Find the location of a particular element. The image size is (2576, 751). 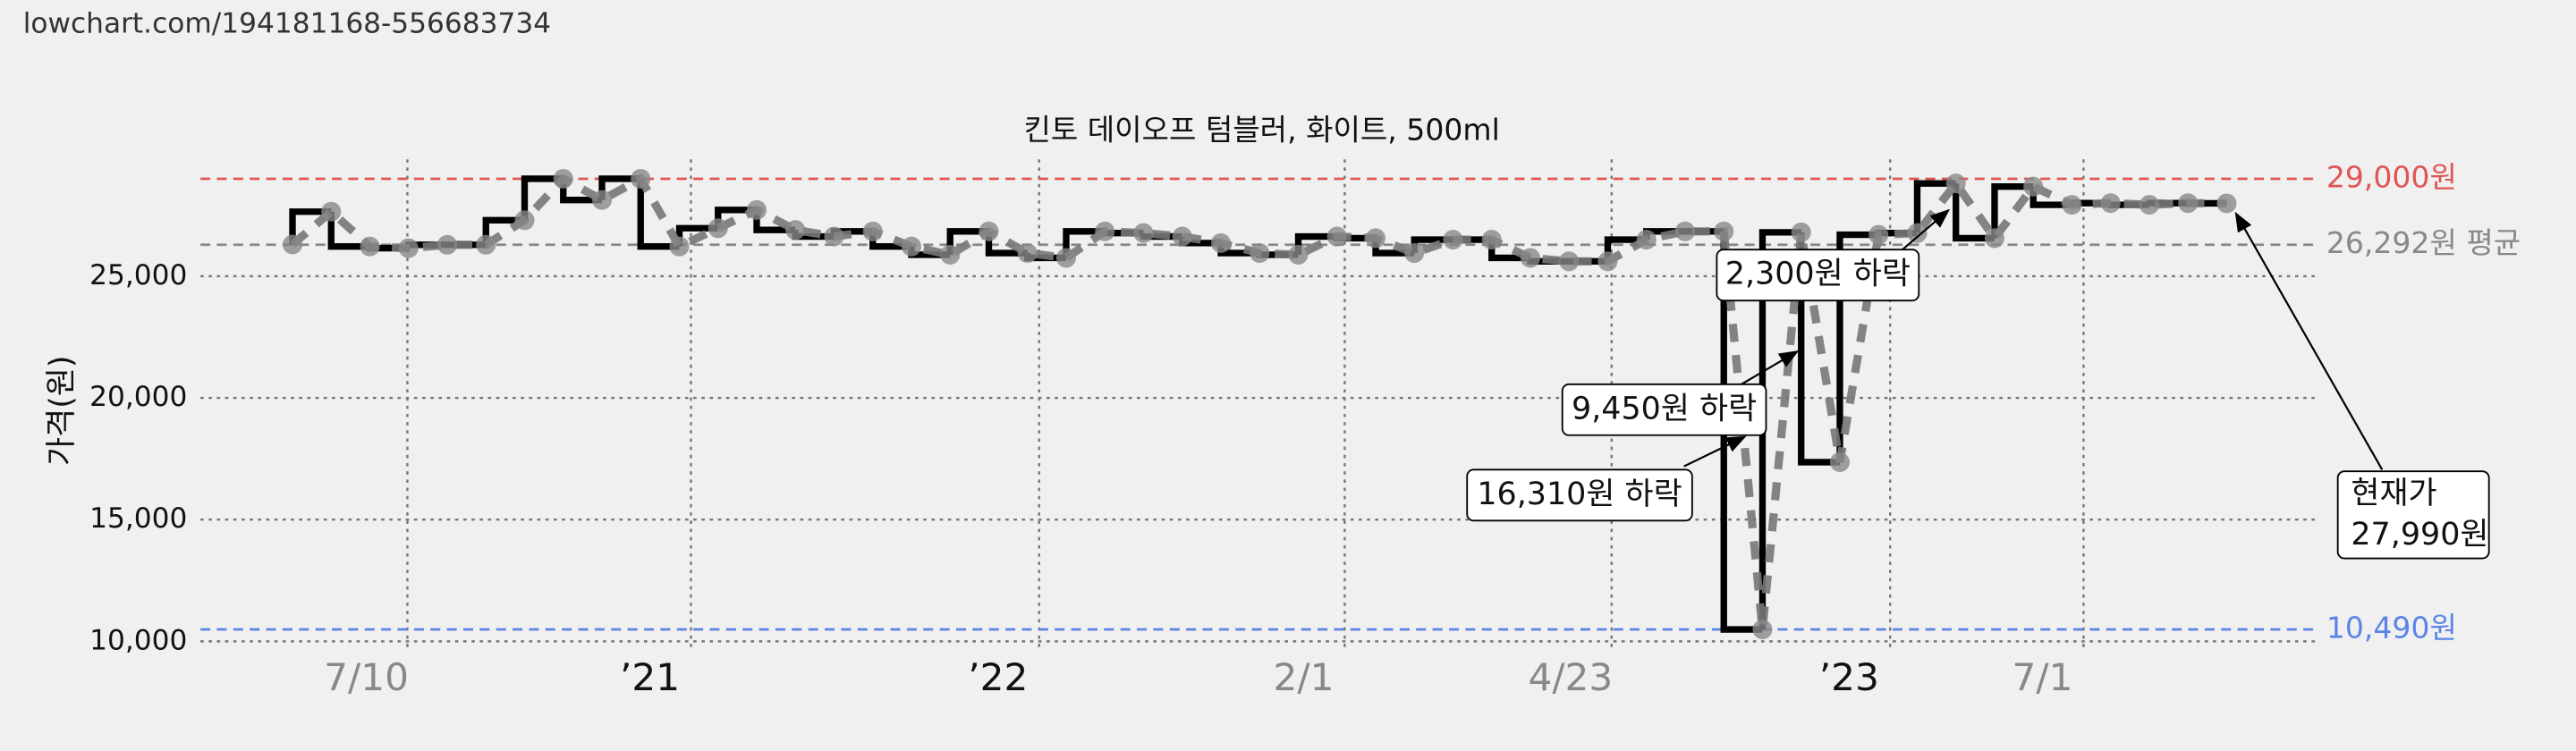

y-tick-label: 20,000 is located at coordinates (138, 397).